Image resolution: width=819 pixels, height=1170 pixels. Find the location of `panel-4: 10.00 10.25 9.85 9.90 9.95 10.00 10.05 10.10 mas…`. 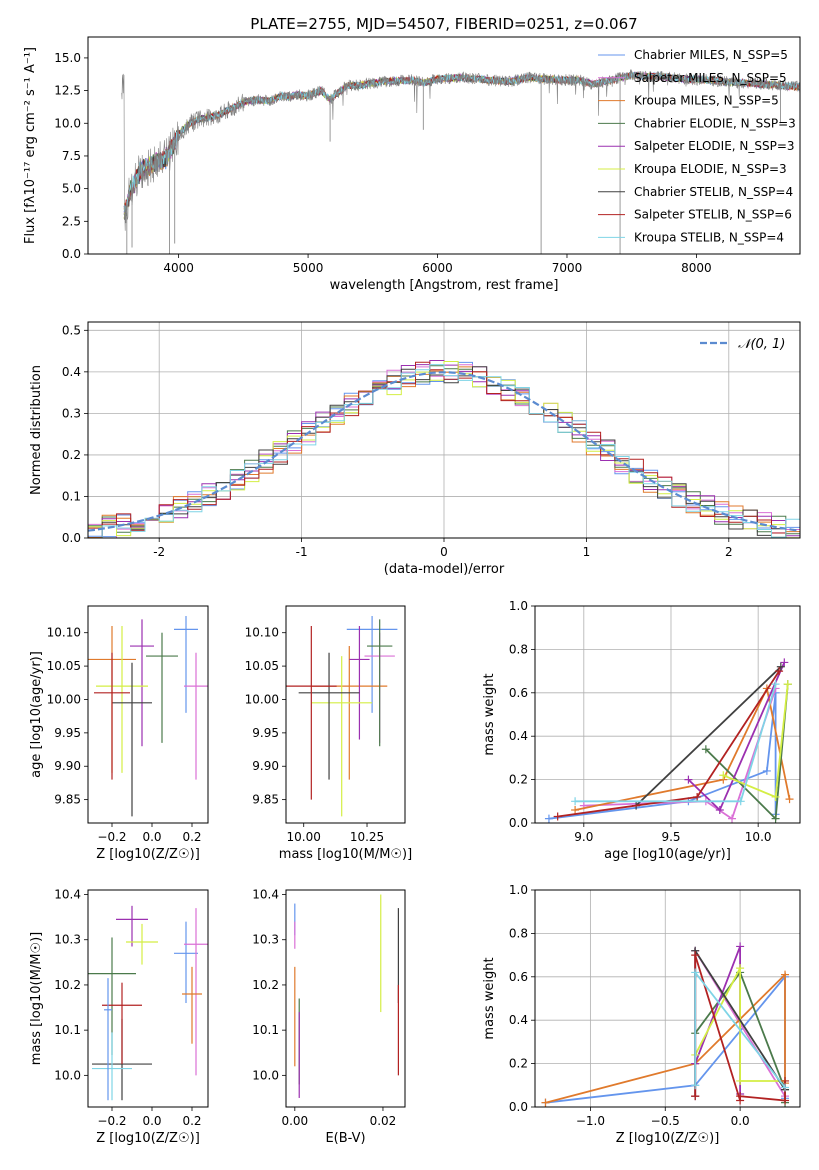

panel-4: 10.00 10.25 9.85 9.90 9.95 10.00 10.05 10.10 mas… is located at coordinates (328, 733).